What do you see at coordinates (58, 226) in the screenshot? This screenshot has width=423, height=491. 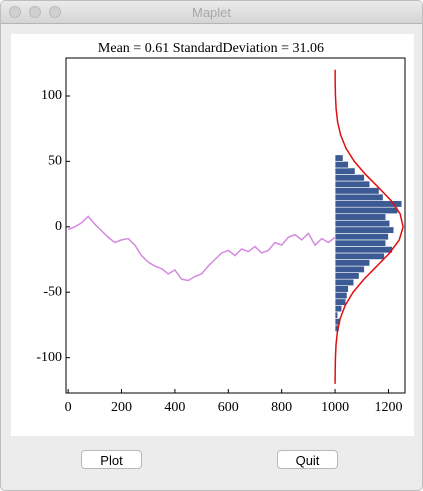 I see `y-tick-label: 0` at bounding box center [58, 226].